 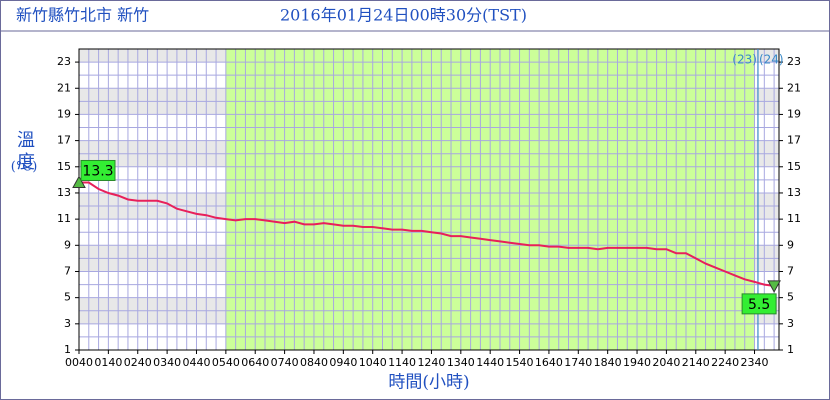 I want to click on y-tick-label-right: 5, so click(x=790, y=297).